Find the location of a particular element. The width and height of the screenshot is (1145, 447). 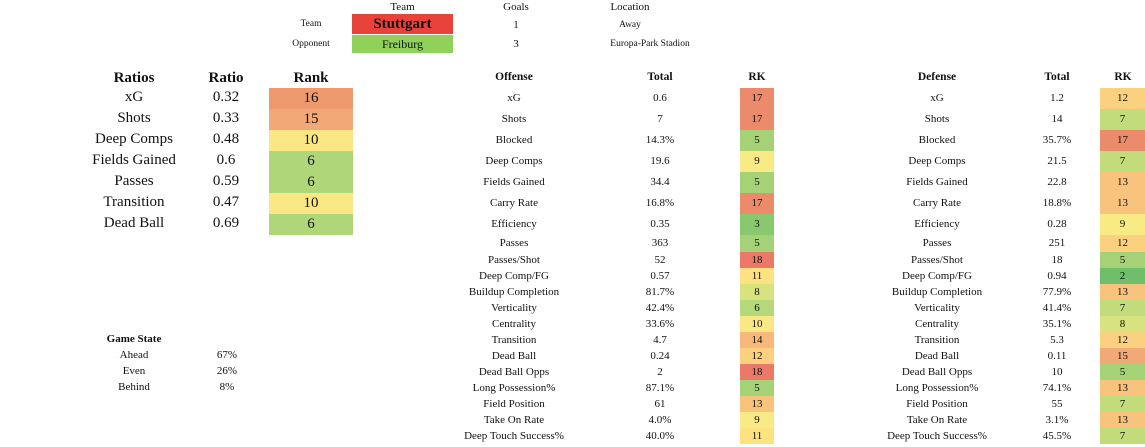

ratio-name: xG is located at coordinates (134, 97).